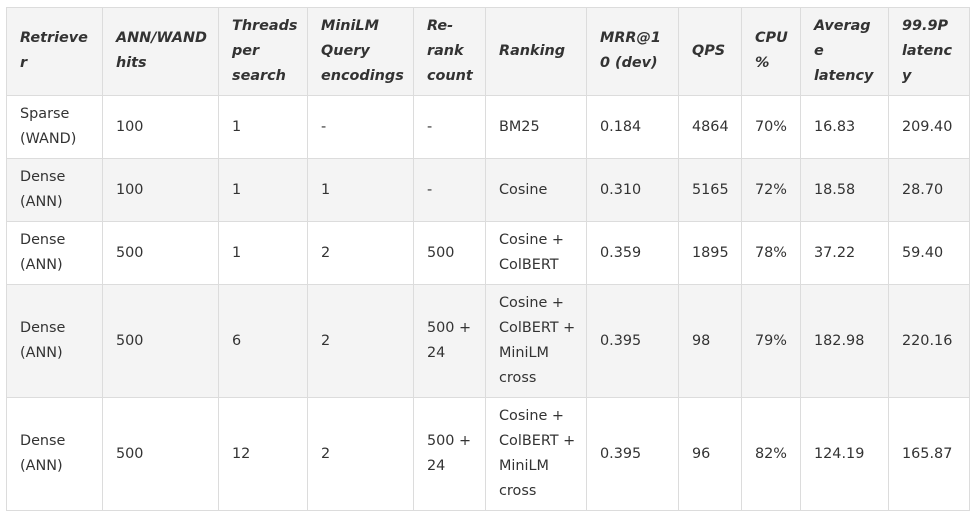 This screenshot has height=515, width=975. I want to click on header-rerank-count: Re-rank count, so click(449, 51).